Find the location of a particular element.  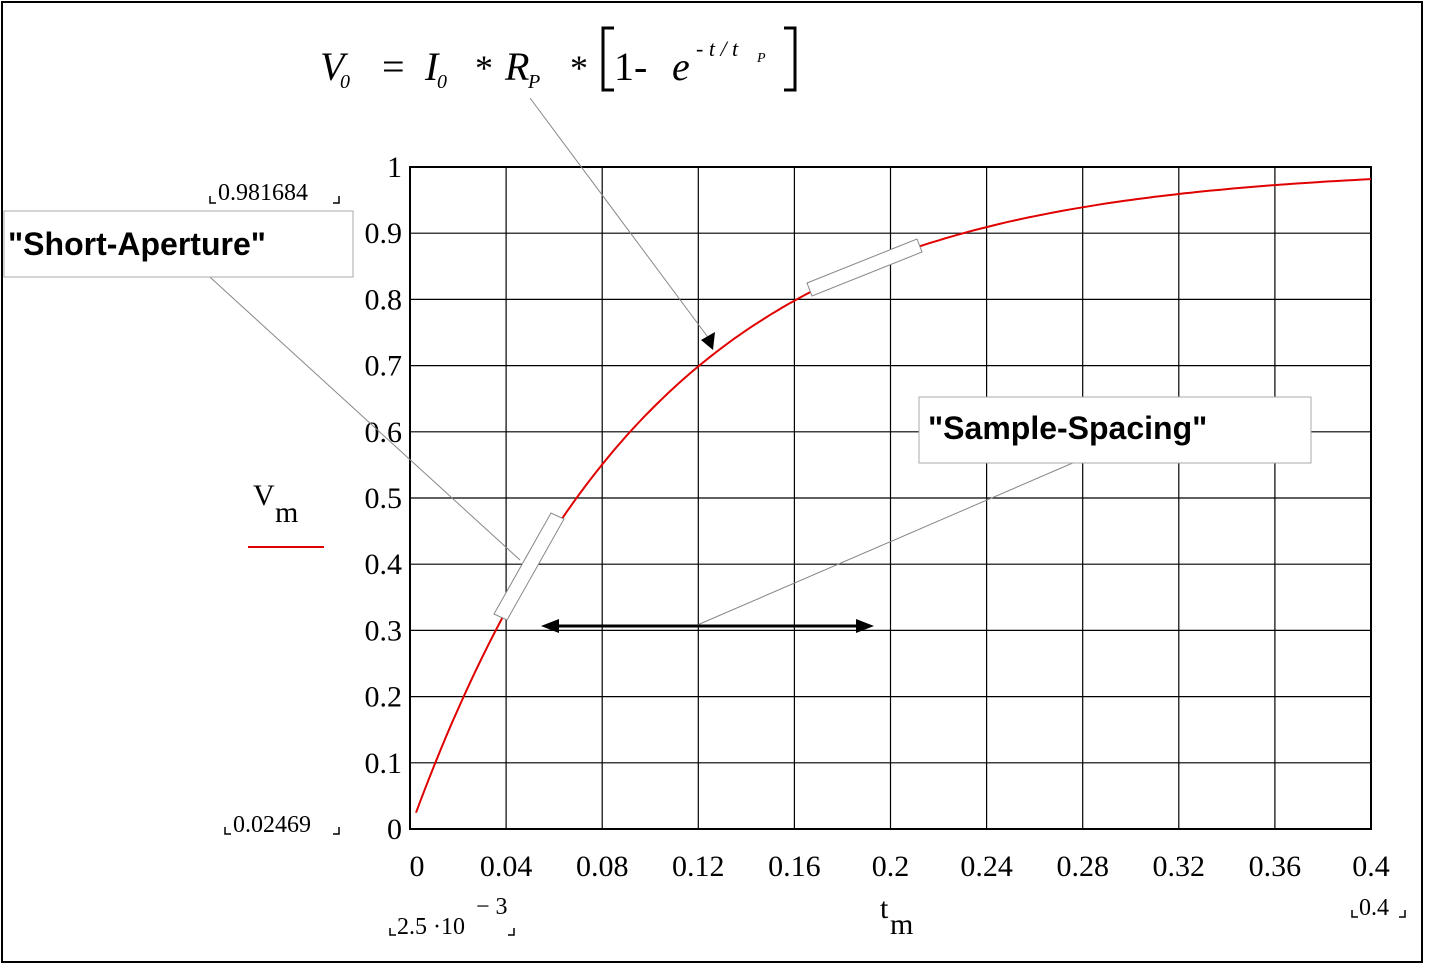

xmin-bracket-right is located at coordinates (511, 932).